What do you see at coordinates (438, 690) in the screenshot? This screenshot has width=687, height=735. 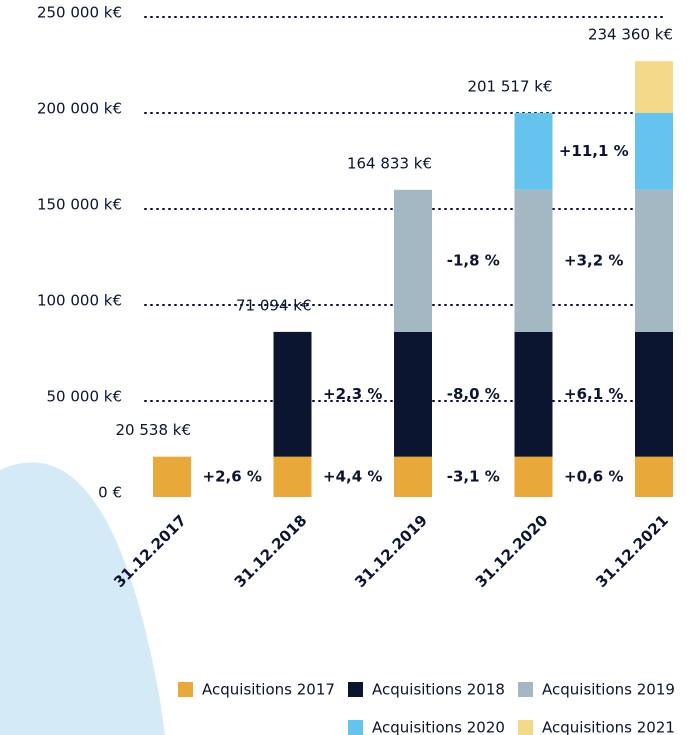 I see `legend-label: Acquisitions 2018` at bounding box center [438, 690].